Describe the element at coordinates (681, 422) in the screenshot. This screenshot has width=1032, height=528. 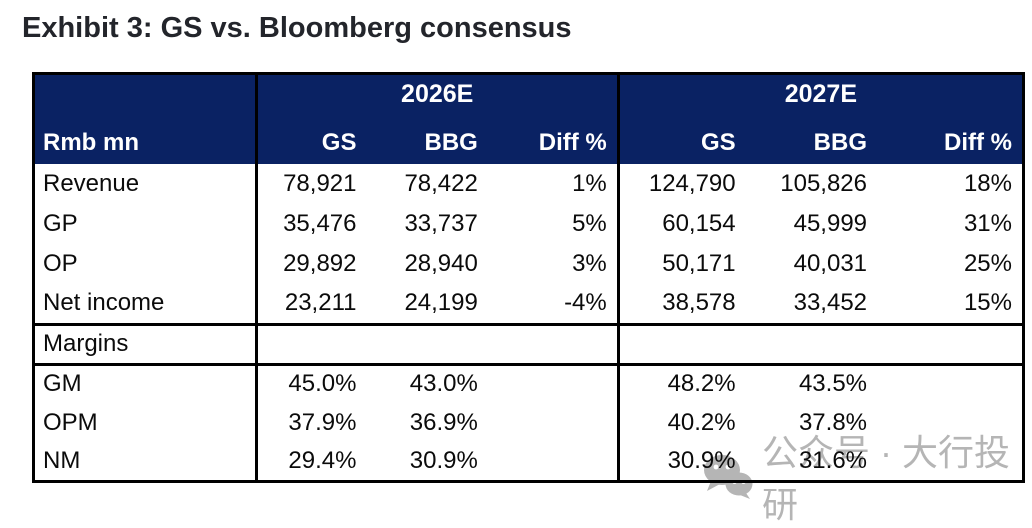
I see `cell-value: 40.2%` at that location.